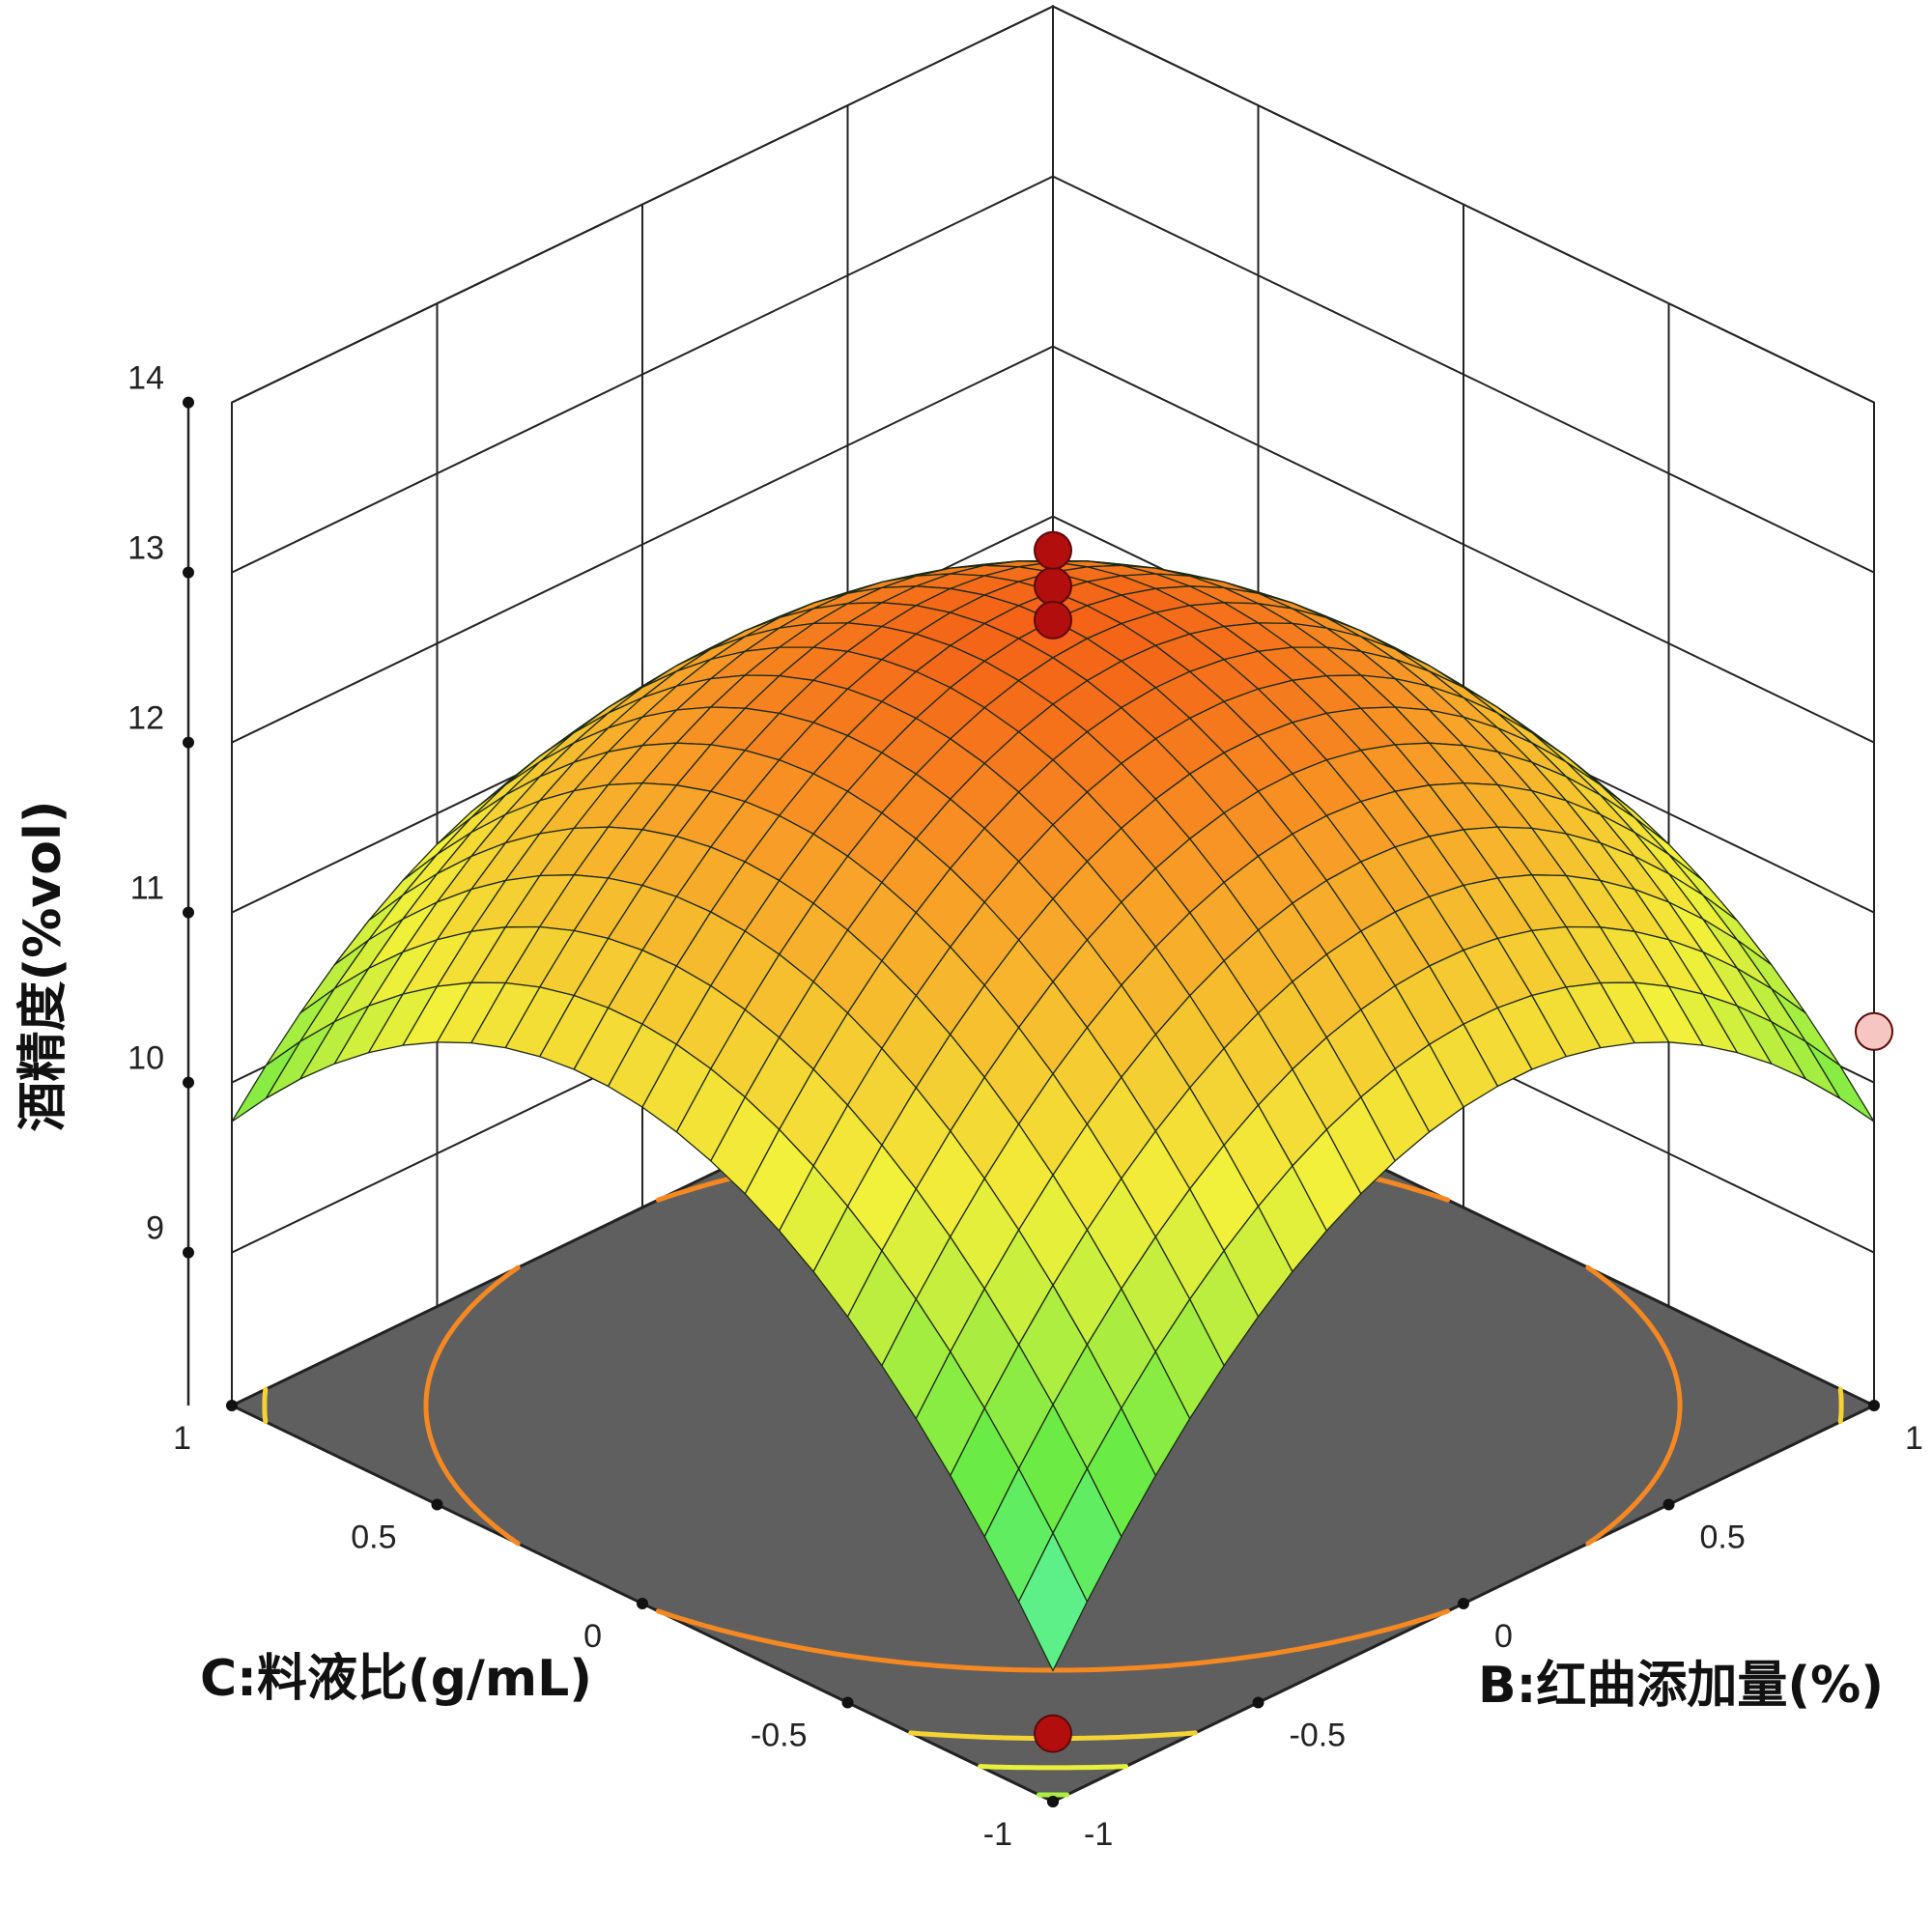 The height and width of the screenshot is (1932, 1932). What do you see at coordinates (1914, 1438) in the screenshot?
I see `b-tick-label: 1` at bounding box center [1914, 1438].